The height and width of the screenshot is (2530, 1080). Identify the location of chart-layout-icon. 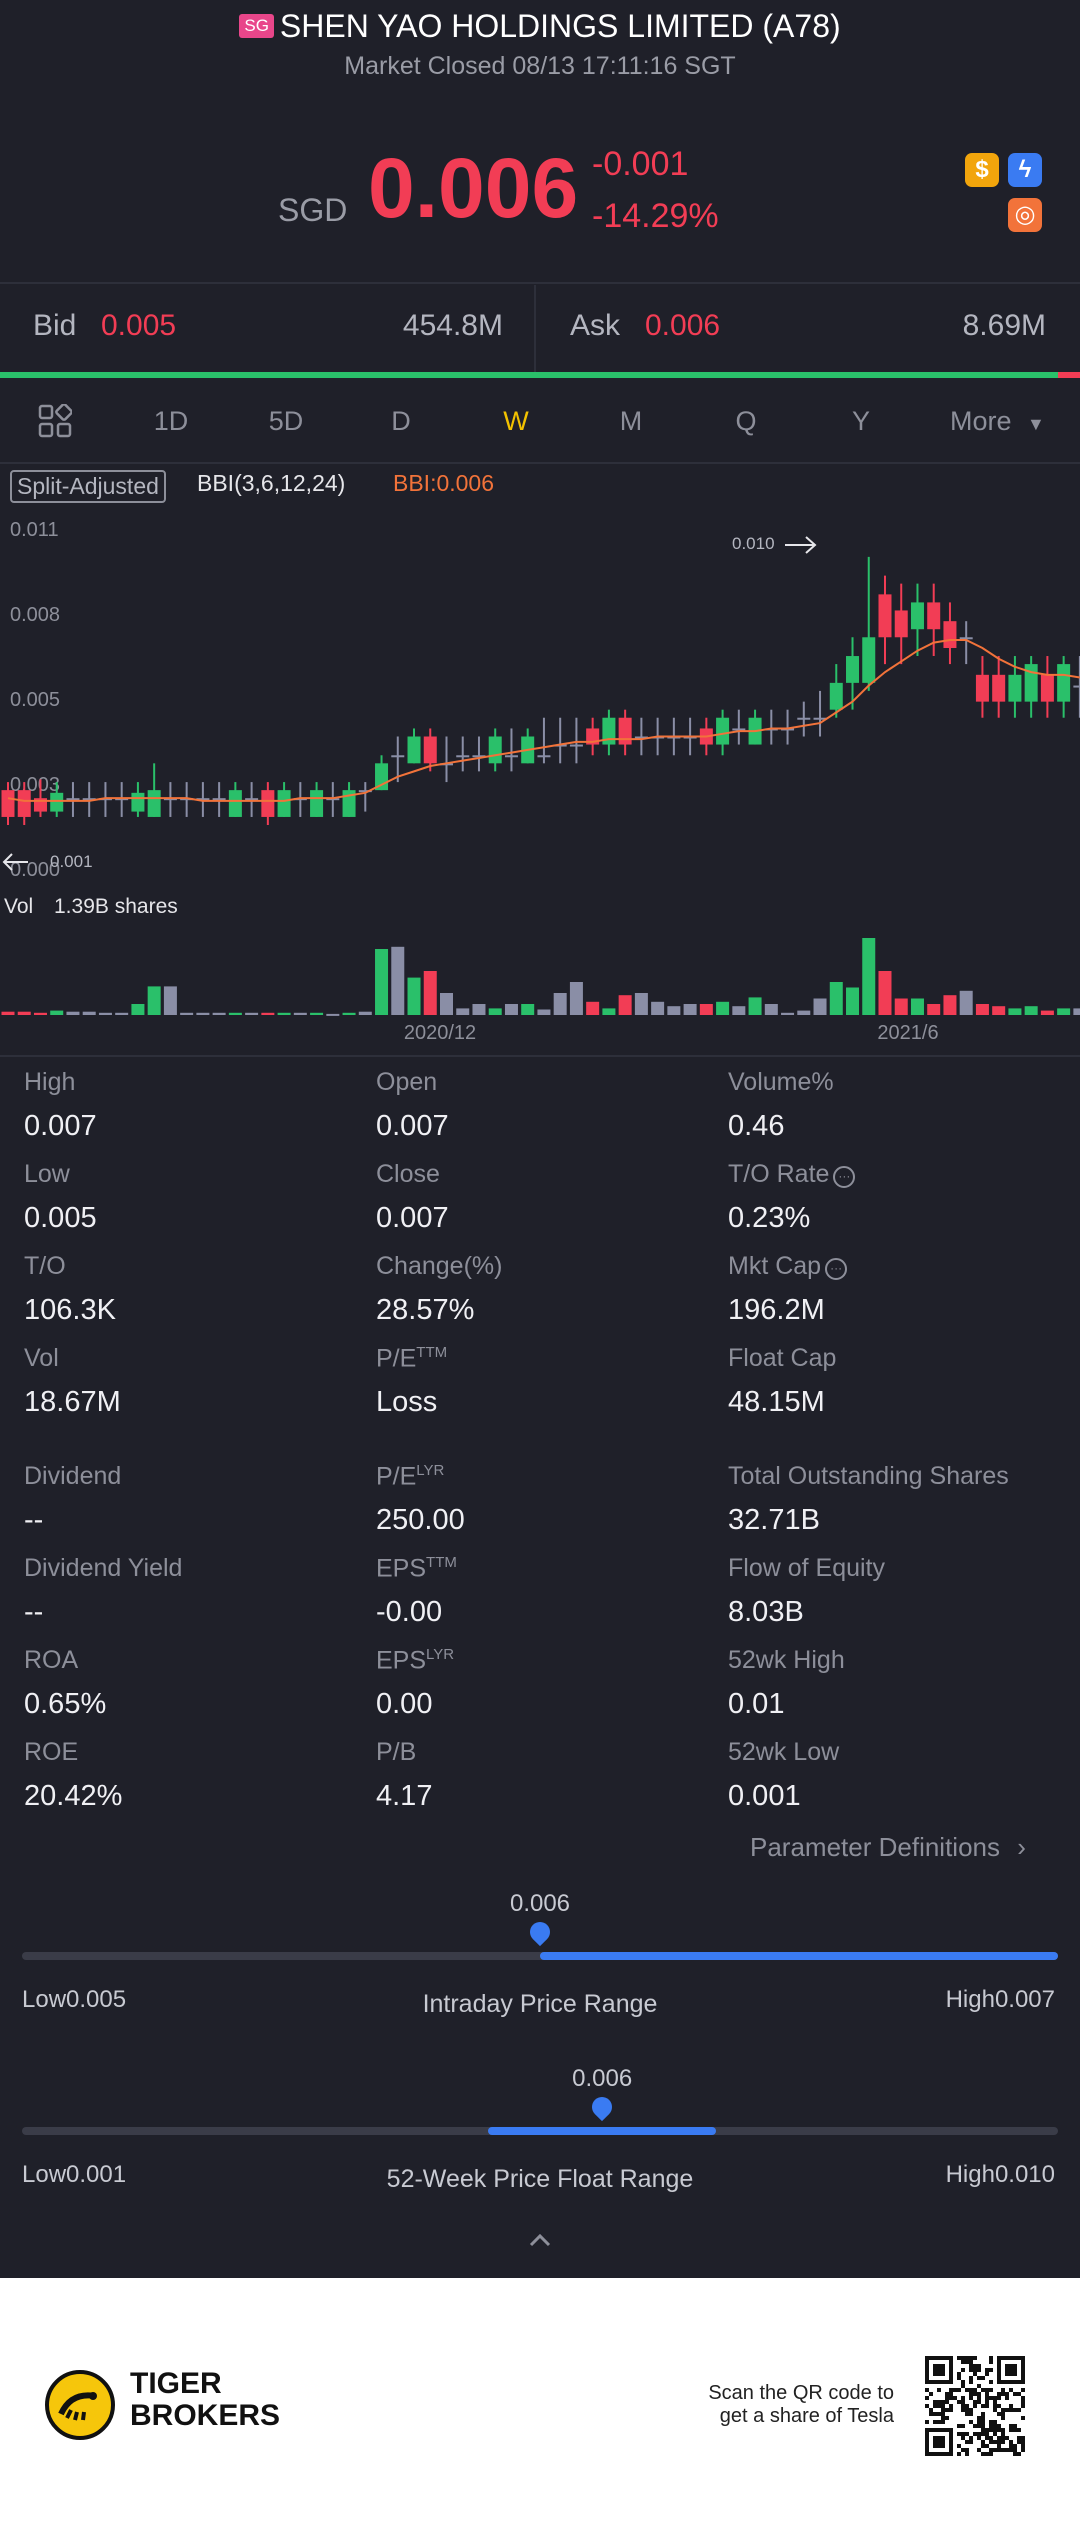
(55, 420).